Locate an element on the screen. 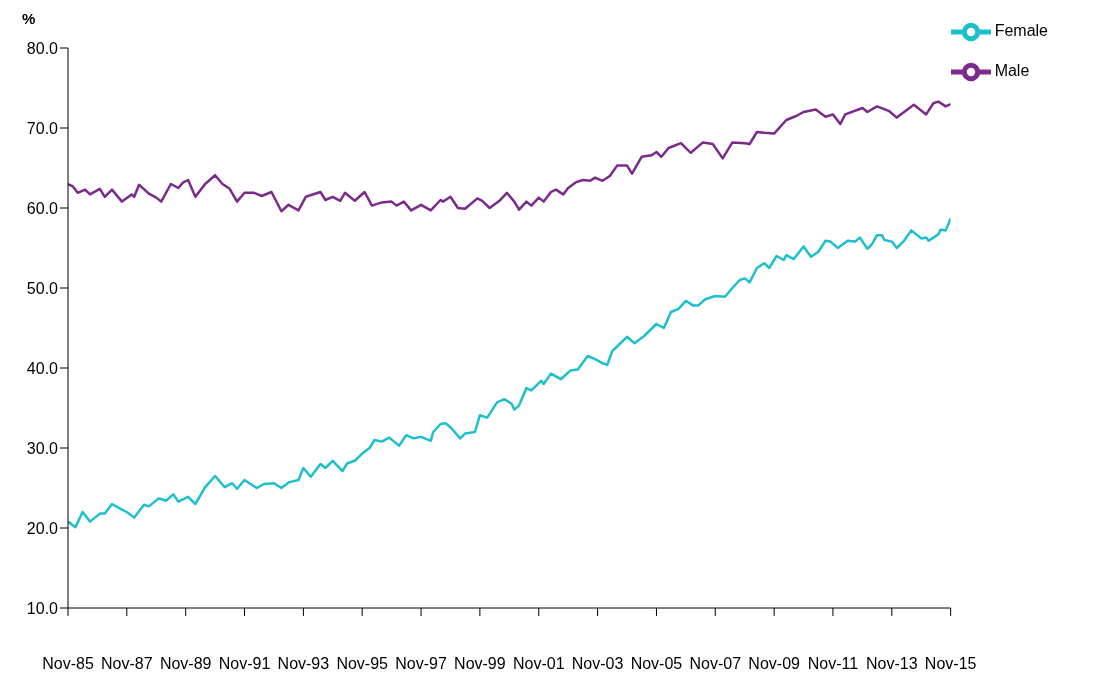 This screenshot has height=697, width=1096. x-tick-label: Nov-15 is located at coordinates (950, 664).